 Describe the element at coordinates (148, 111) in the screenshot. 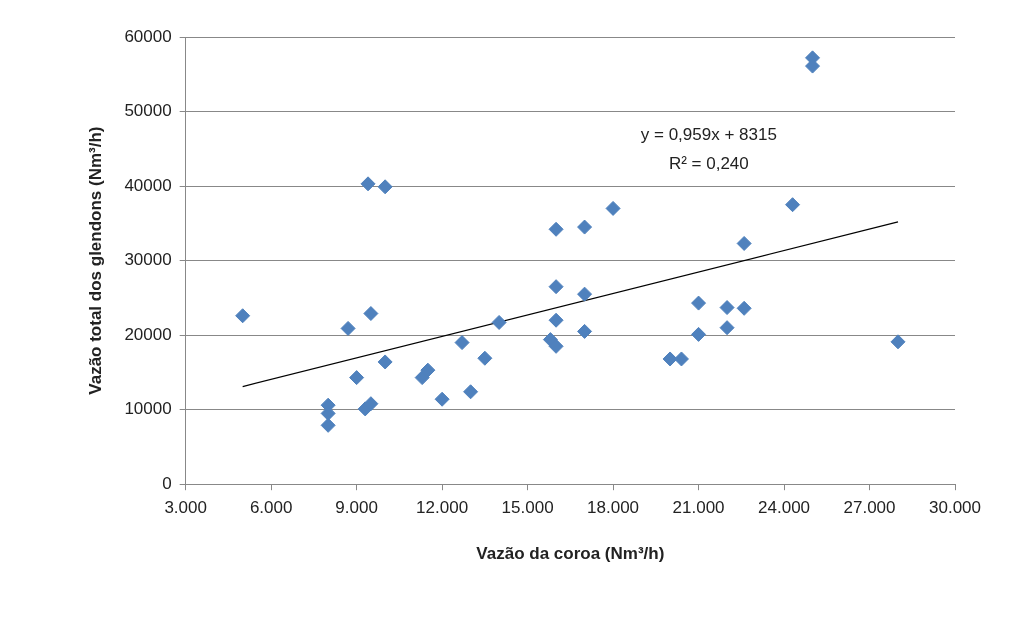

I see `y-tick-label: 50000` at that location.